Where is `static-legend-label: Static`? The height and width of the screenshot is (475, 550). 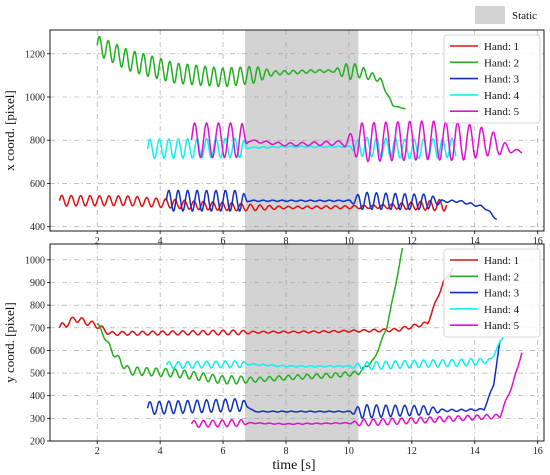
static-legend-label: Static is located at coordinates (524, 16).